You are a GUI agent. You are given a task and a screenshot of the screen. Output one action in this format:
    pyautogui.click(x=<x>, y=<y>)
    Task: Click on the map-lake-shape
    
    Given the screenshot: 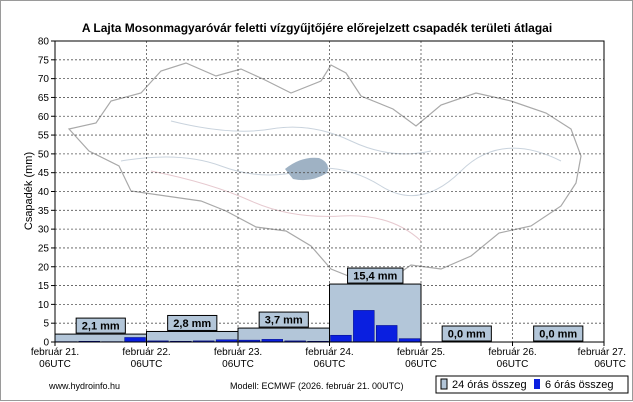 What is the action you would take?
    pyautogui.click(x=306, y=169)
    